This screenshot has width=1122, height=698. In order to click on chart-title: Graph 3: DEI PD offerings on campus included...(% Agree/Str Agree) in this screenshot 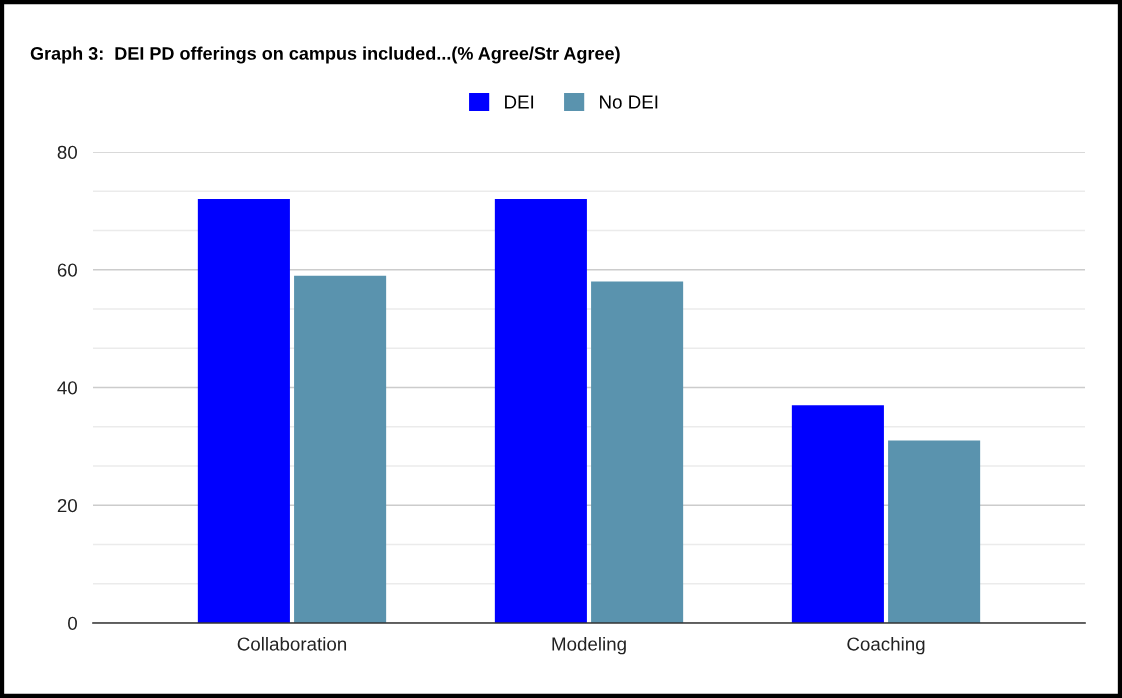, I will do `click(325, 55)`.